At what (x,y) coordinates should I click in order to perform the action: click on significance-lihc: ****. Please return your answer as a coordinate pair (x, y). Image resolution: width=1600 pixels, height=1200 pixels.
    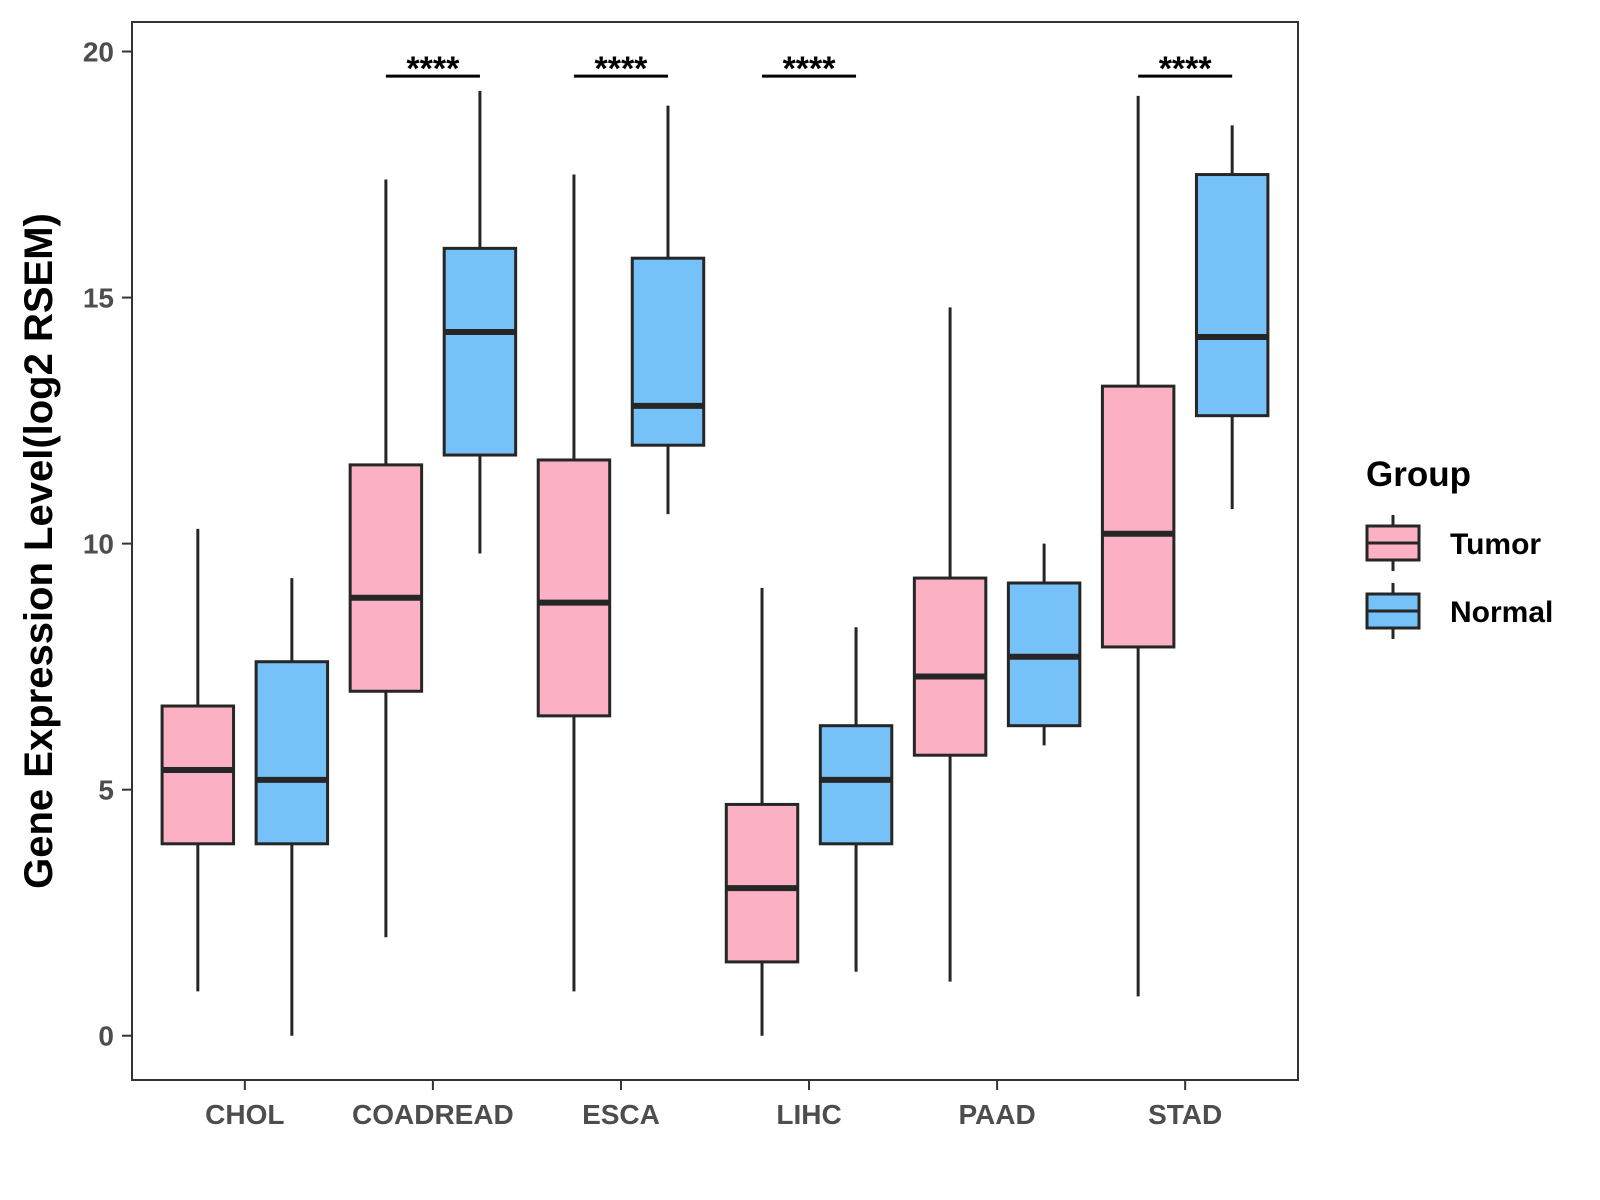
    Looking at the image, I should click on (809, 69).